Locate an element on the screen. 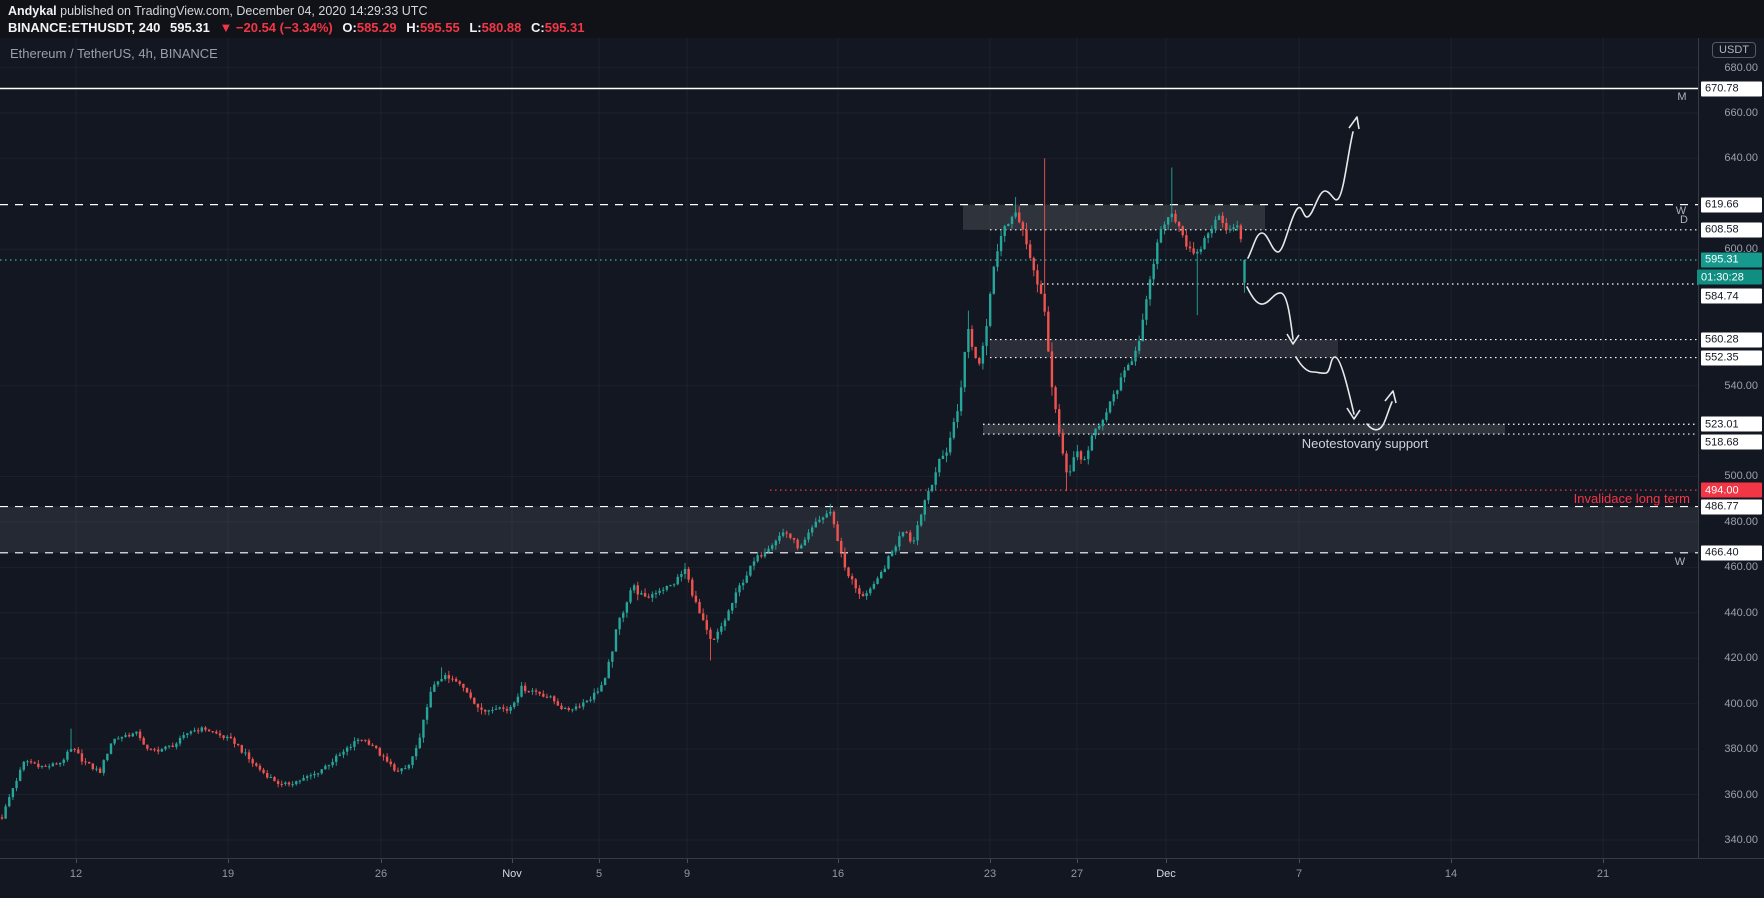 The image size is (1764, 898). low-label: L: is located at coordinates (475, 27).